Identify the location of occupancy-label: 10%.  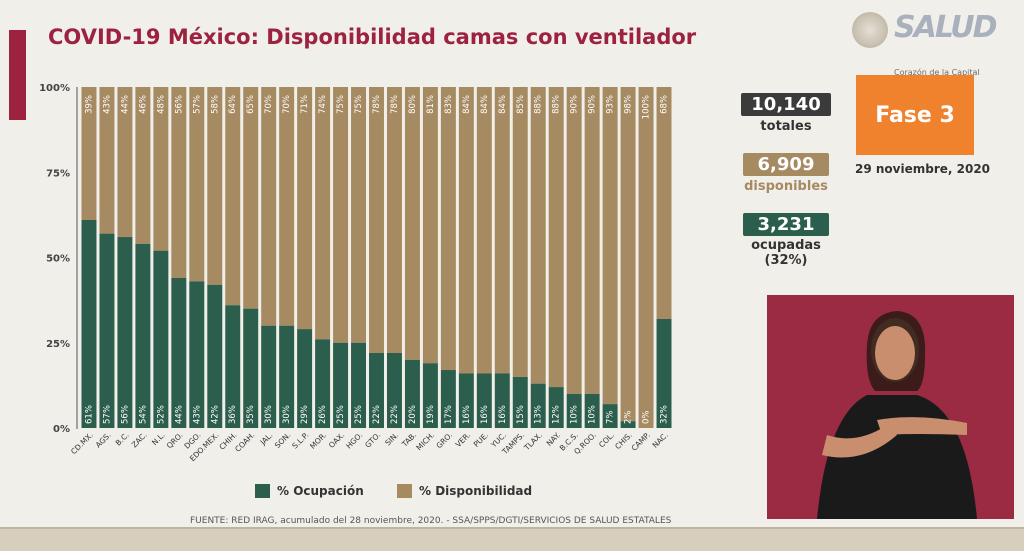
(575, 414).